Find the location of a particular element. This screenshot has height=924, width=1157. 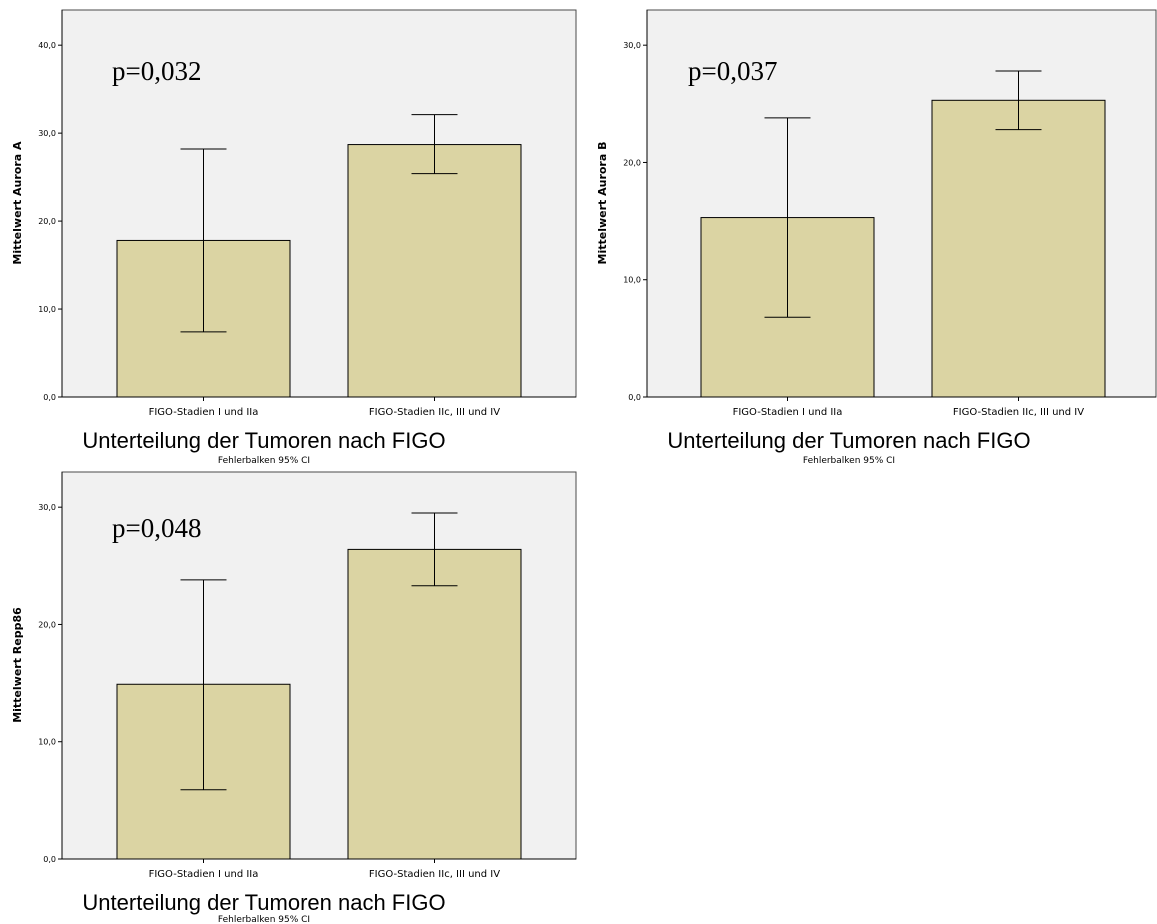

chart-1-category-label-1: FIGO-Stadien I und IIa is located at coordinates (204, 412).